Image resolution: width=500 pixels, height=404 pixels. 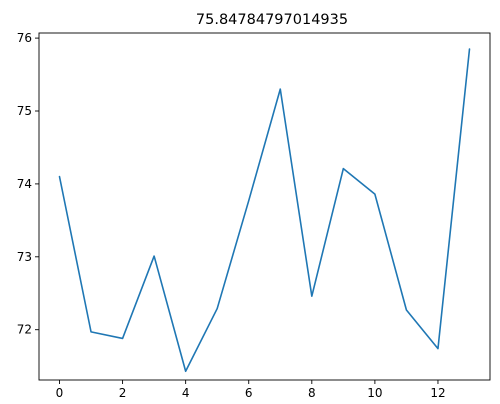 I want to click on x-tick-label: 6, so click(x=249, y=393).